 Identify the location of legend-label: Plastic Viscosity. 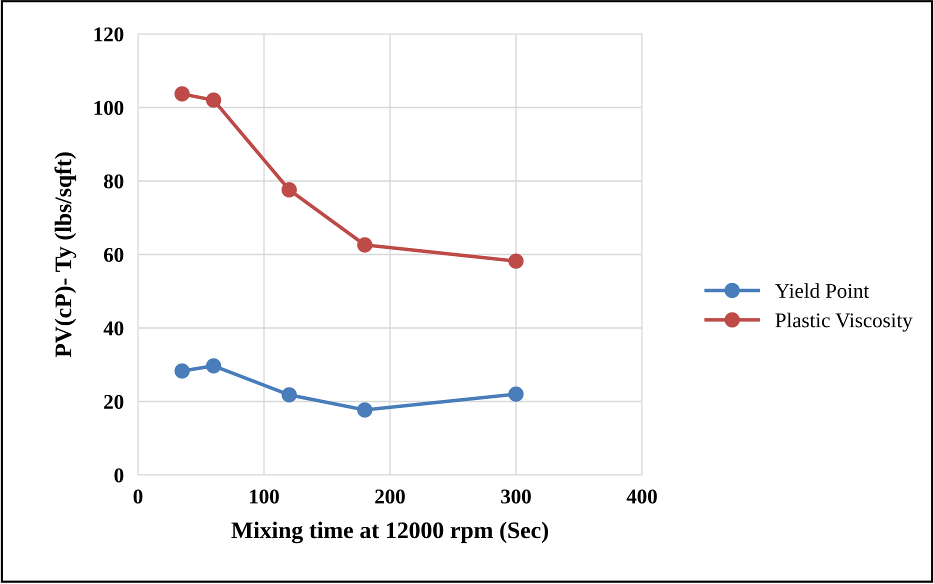
(844, 322).